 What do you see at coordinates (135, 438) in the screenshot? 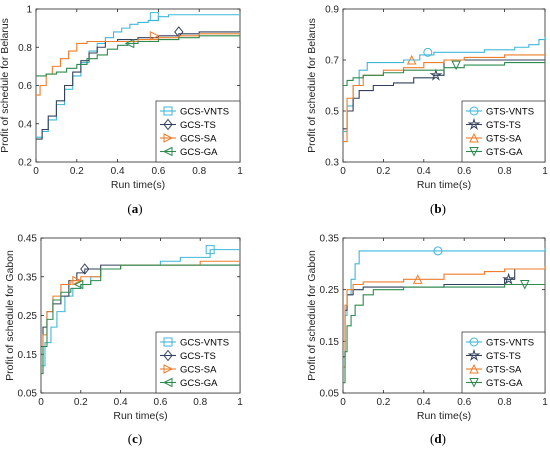
I see `panel-caption: (c)` at bounding box center [135, 438].